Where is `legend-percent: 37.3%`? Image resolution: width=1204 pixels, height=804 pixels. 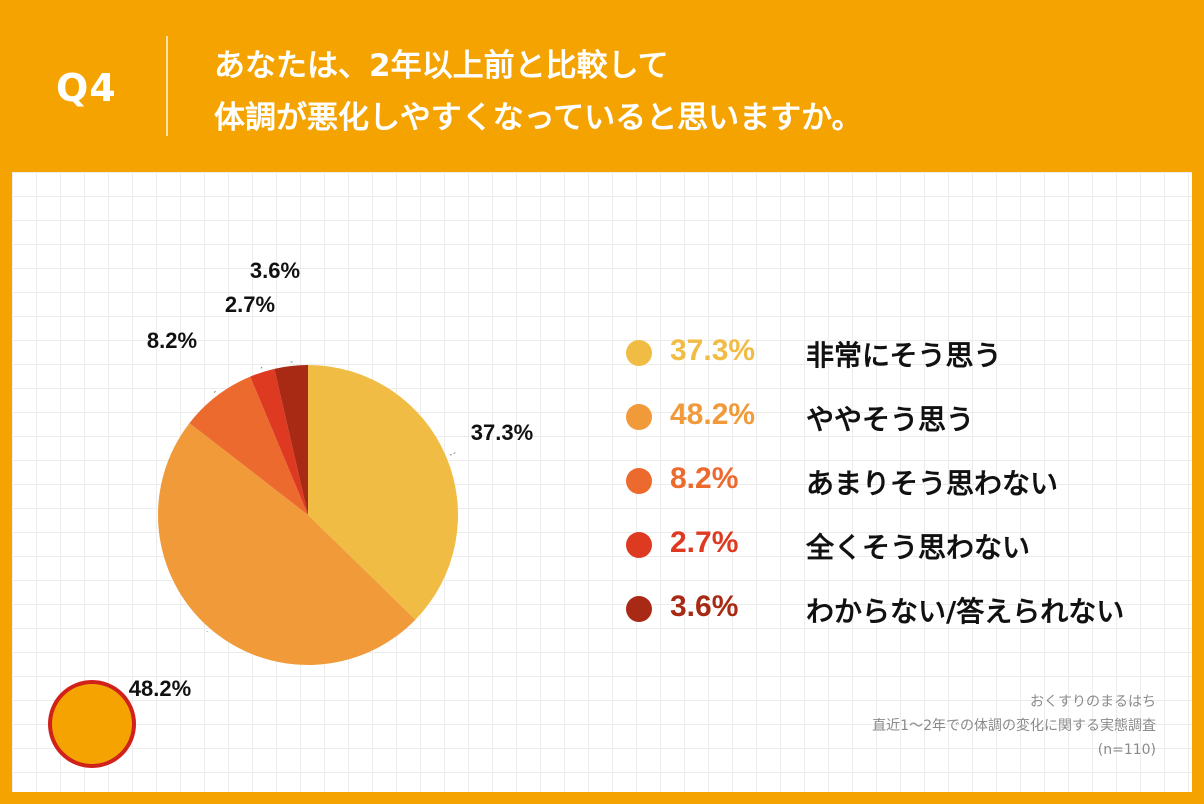
legend-percent: 37.3% is located at coordinates (713, 350).